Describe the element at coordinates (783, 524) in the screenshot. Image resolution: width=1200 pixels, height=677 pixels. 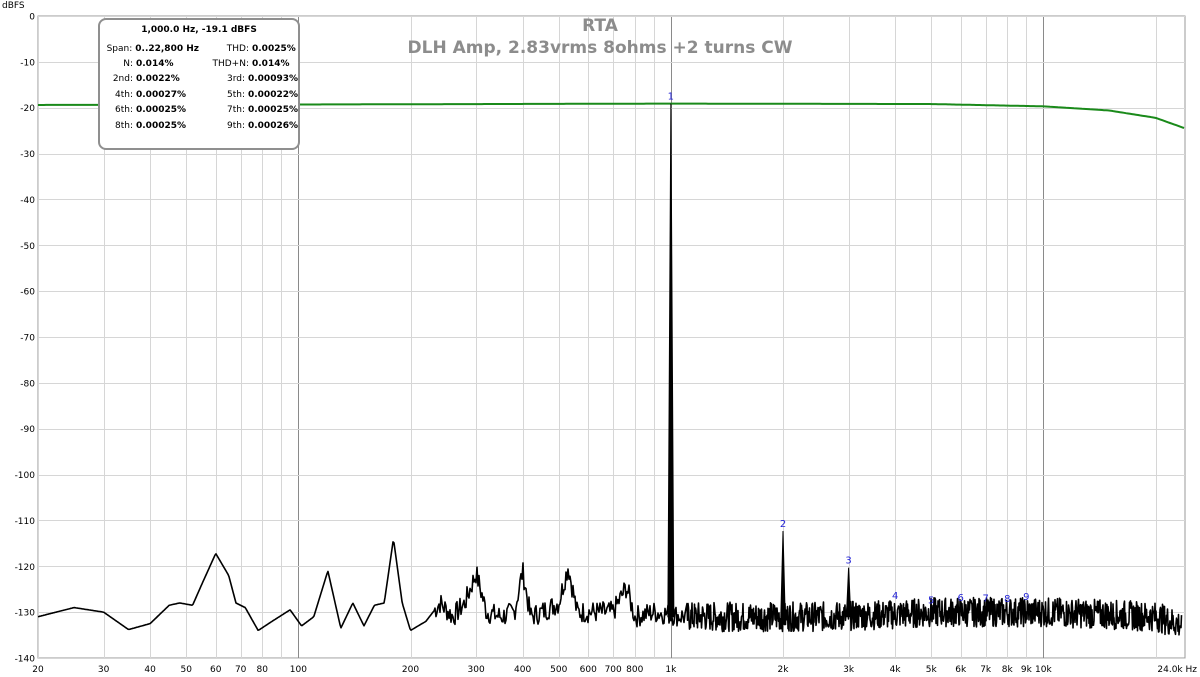
I see `harmonic-marker-label: 2` at that location.